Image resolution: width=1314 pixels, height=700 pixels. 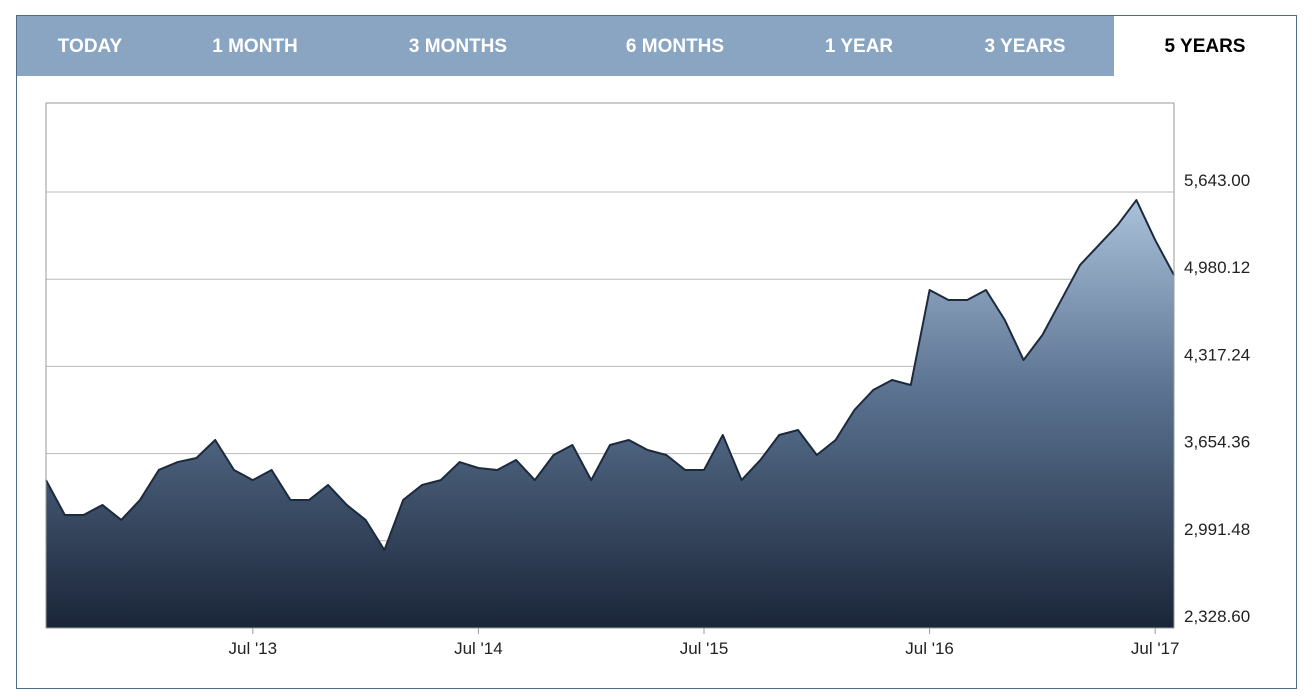 What do you see at coordinates (675, 46) in the screenshot?
I see `tab: 6 MONTHS` at bounding box center [675, 46].